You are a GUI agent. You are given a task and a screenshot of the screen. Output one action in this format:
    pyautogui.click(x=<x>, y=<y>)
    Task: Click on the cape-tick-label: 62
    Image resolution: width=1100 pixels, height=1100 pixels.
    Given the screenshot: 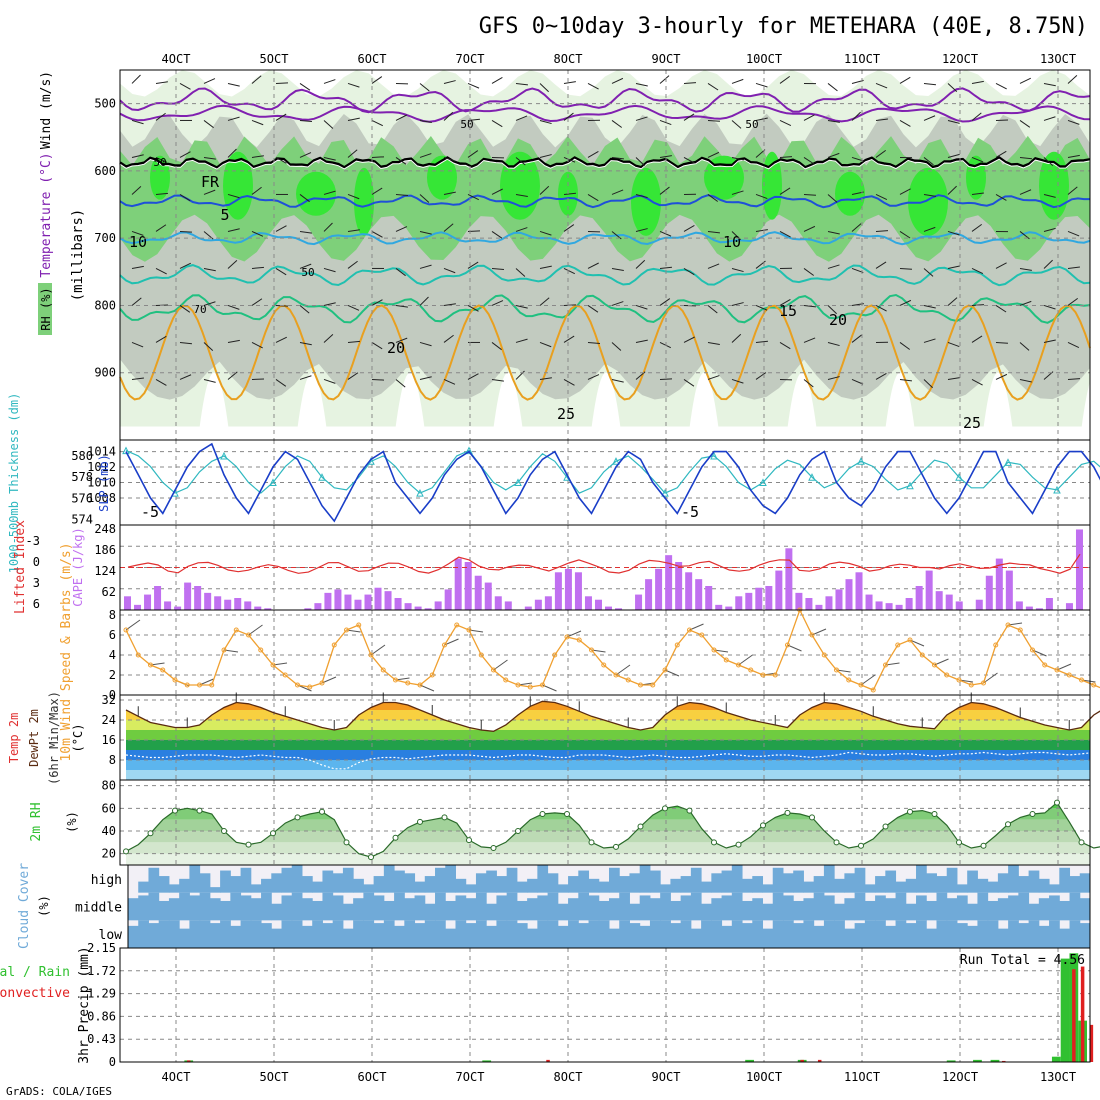 What is the action you would take?
    pyautogui.click(x=109, y=592)
    